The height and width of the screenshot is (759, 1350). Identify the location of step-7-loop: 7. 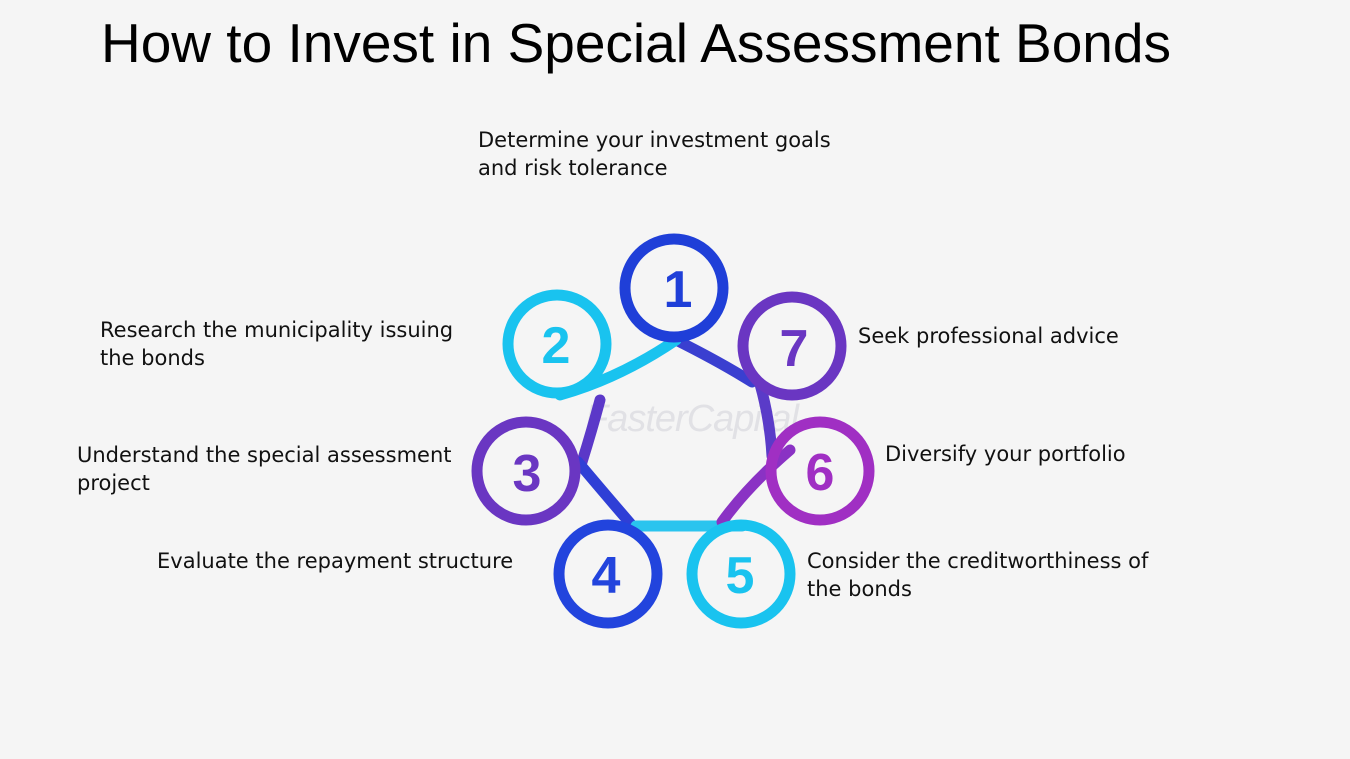
(792, 346).